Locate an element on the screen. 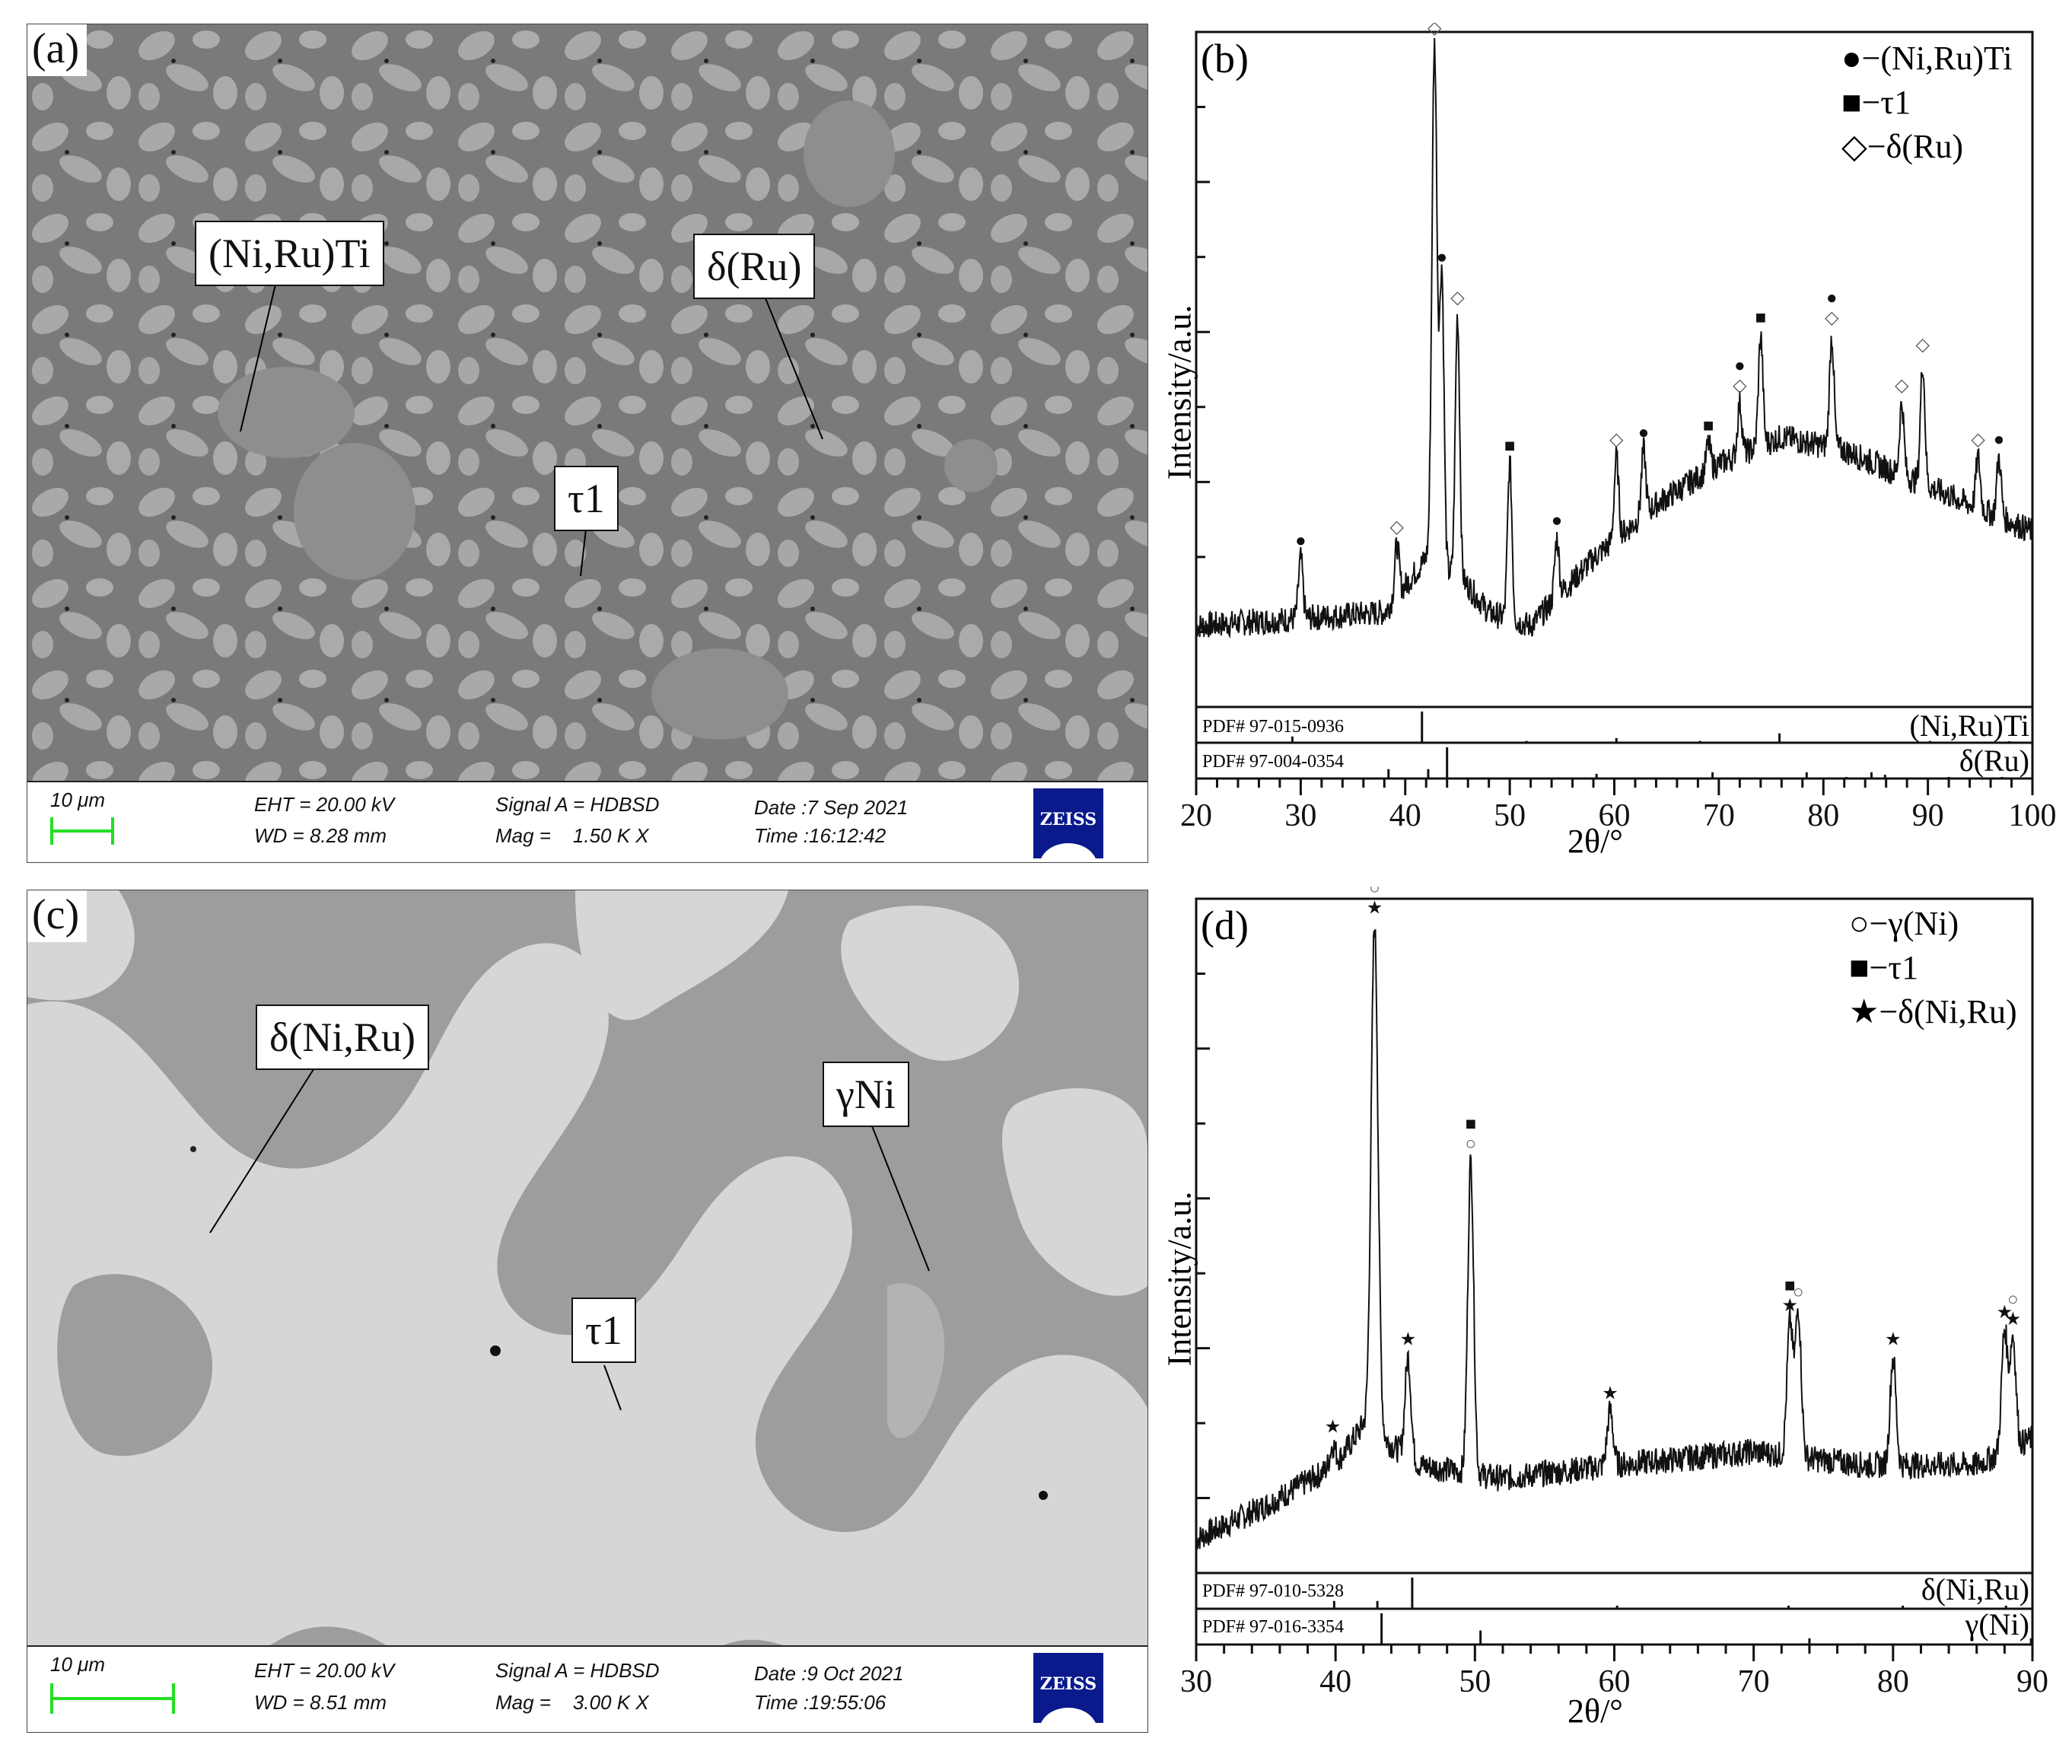 The width and height of the screenshot is (2072, 1764). square-filled-icon: ■ is located at coordinates (1859, 967).